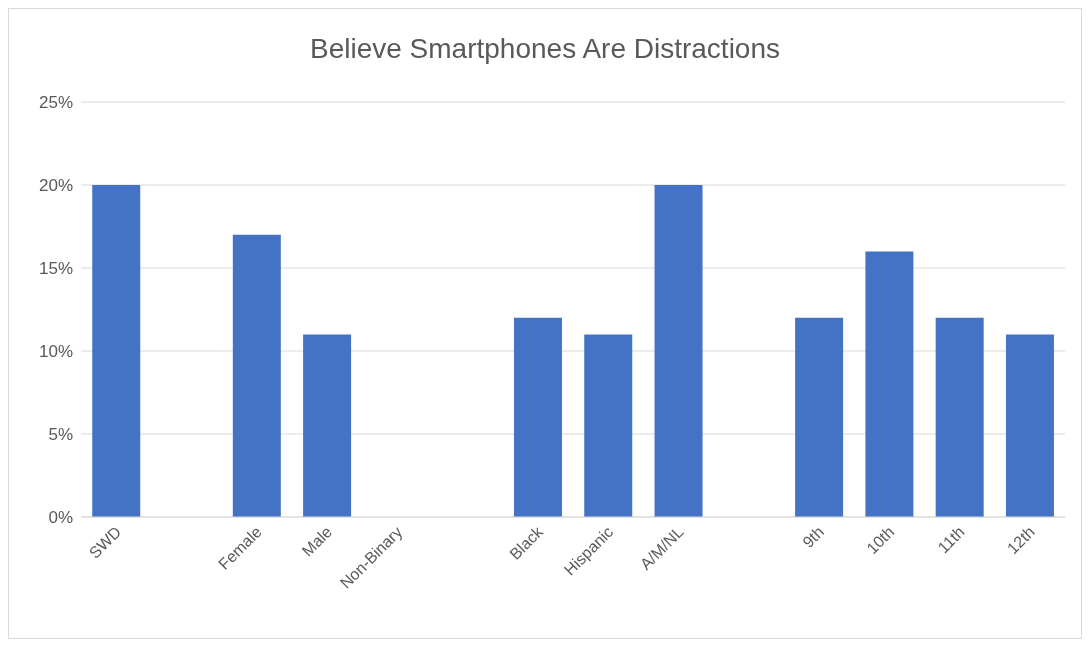 This screenshot has height=647, width=1090. Describe the element at coordinates (55, 103) in the screenshot. I see `y-tick-label: 25%` at that location.